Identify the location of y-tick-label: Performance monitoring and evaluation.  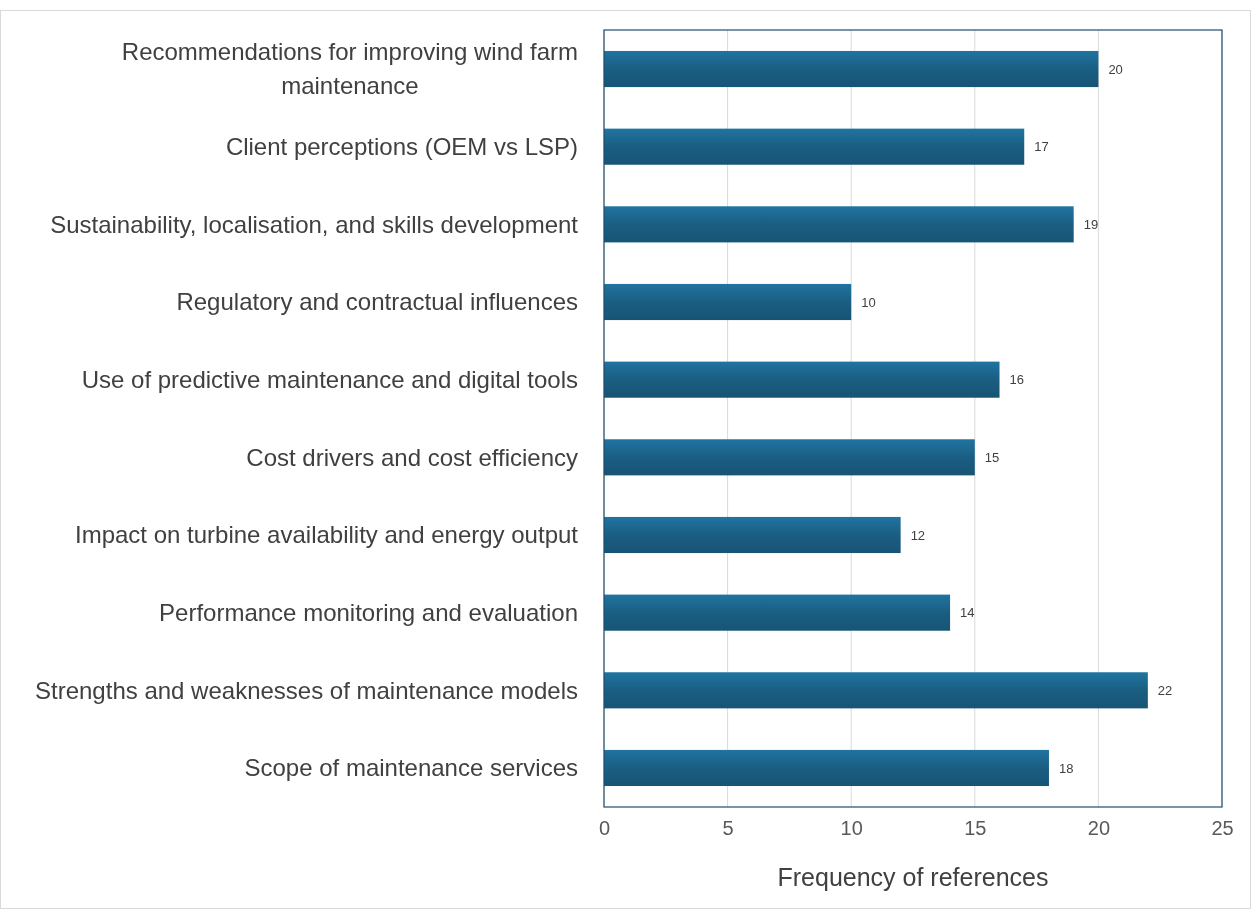
(368, 613).